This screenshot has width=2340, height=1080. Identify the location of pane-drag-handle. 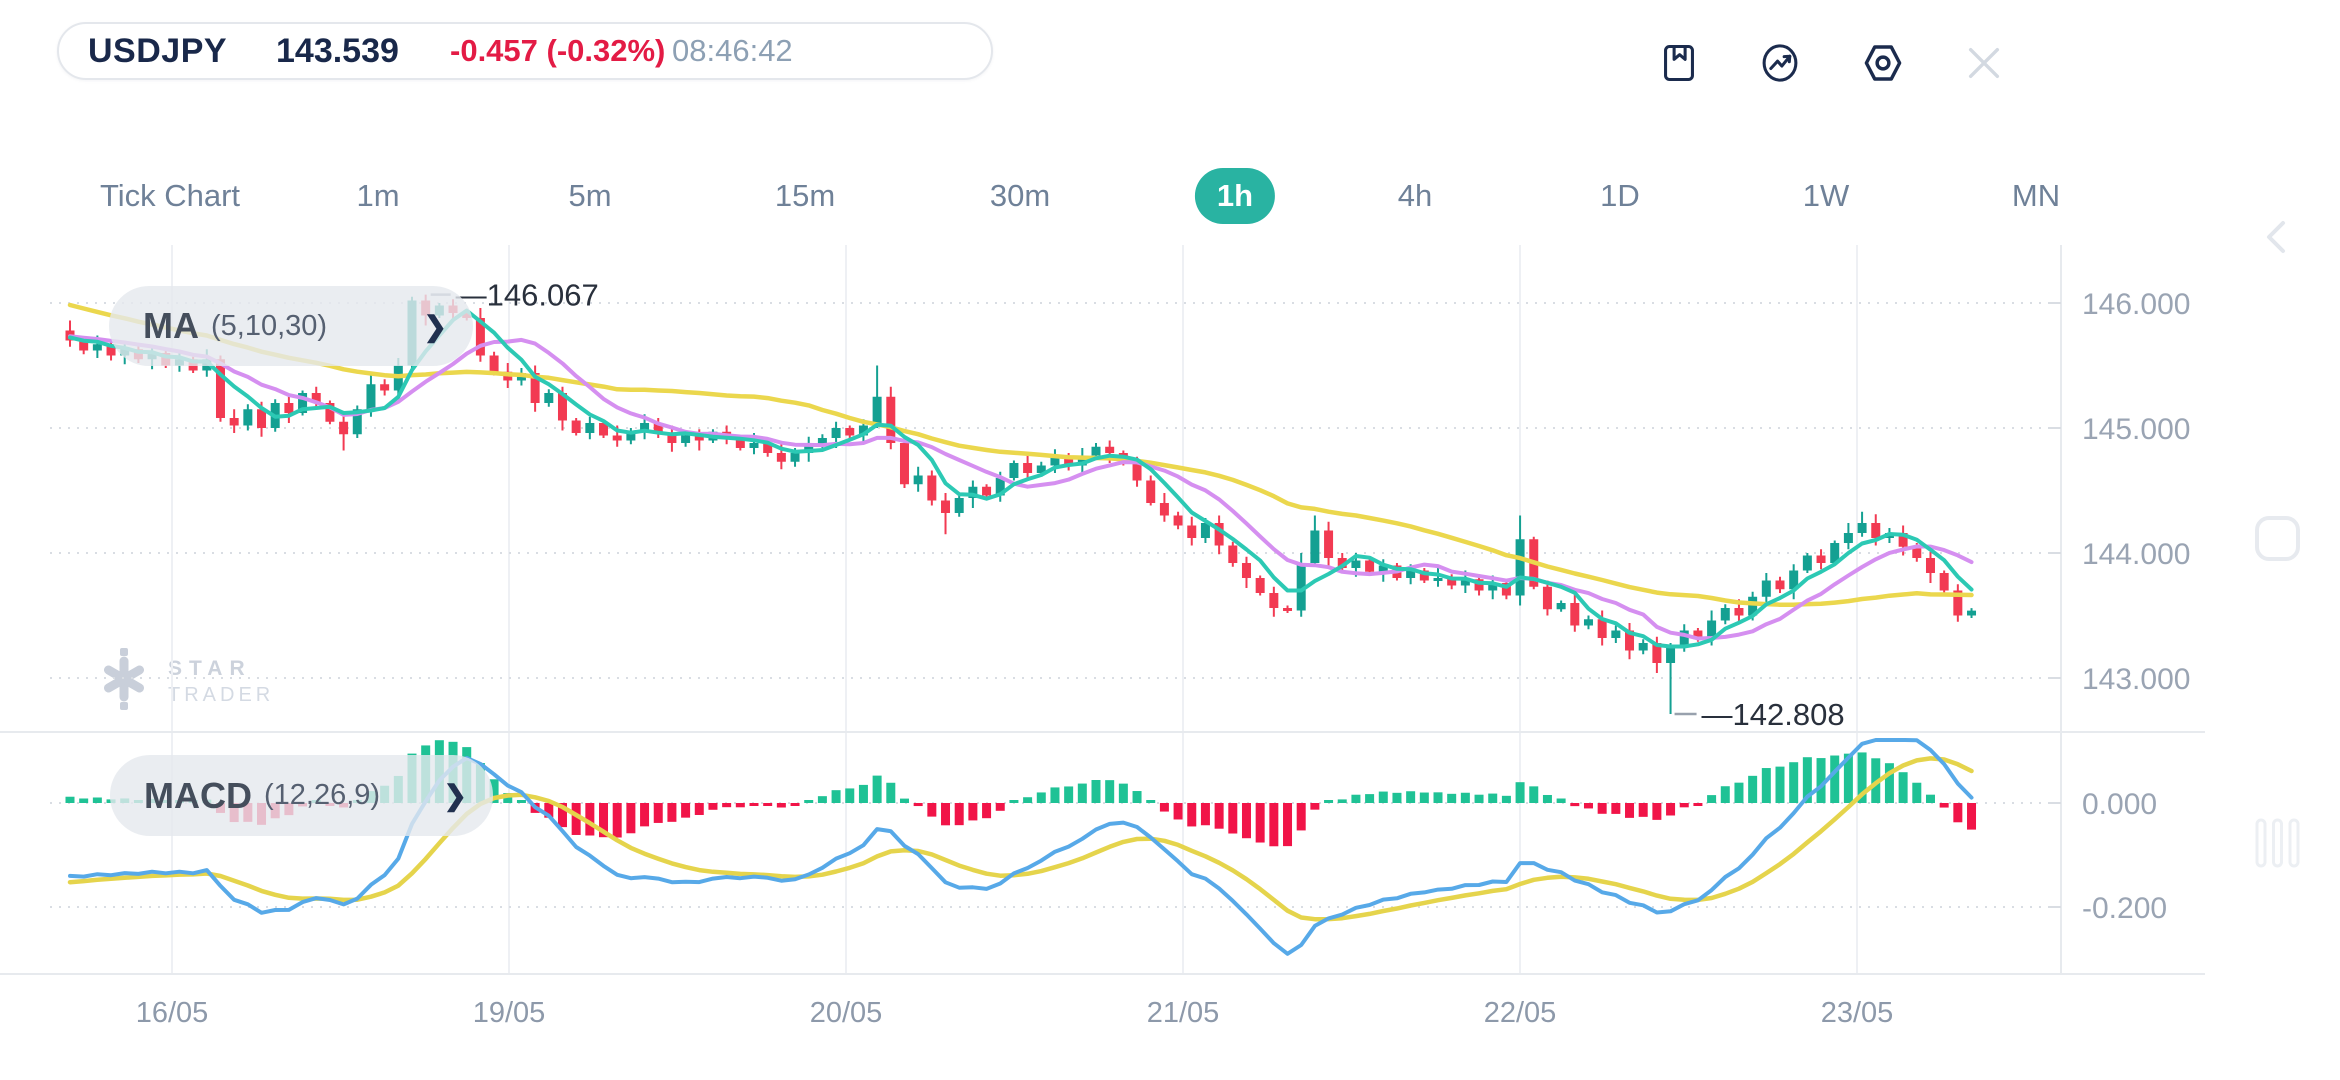
(2277, 845).